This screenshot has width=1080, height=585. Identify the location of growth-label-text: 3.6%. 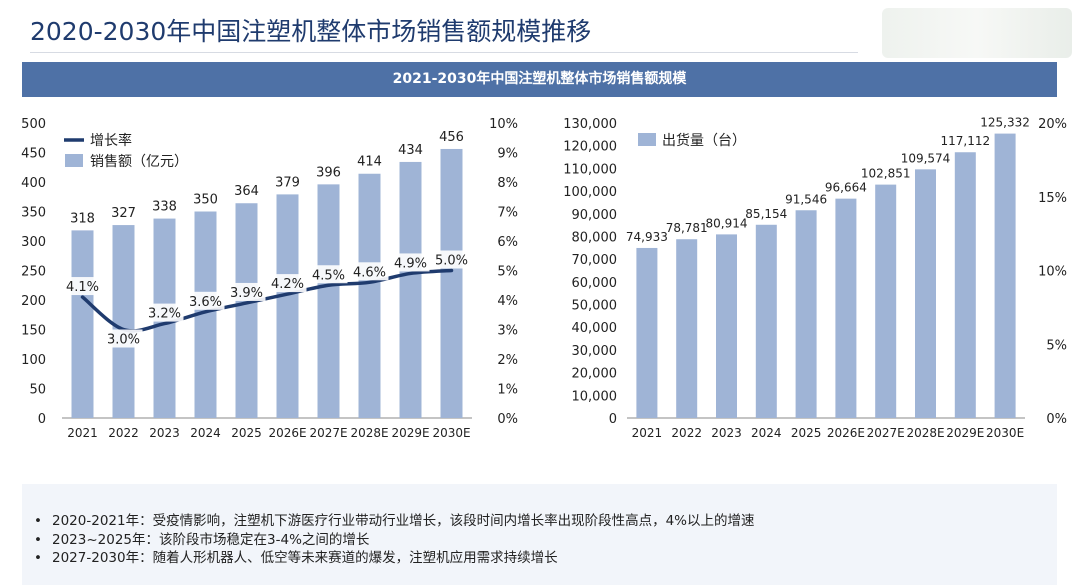
(205, 302).